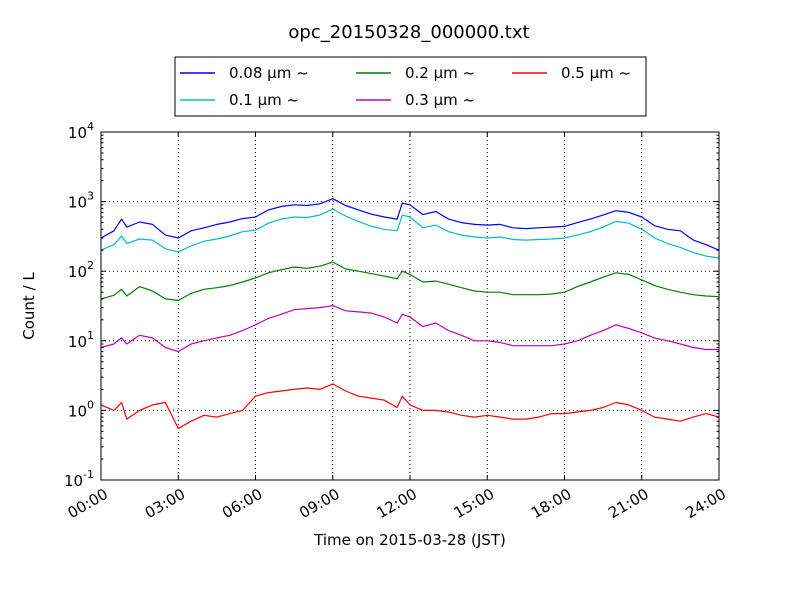 This screenshot has width=800, height=604. I want to click on legend-label: 0.3 μm ~, so click(440, 100).